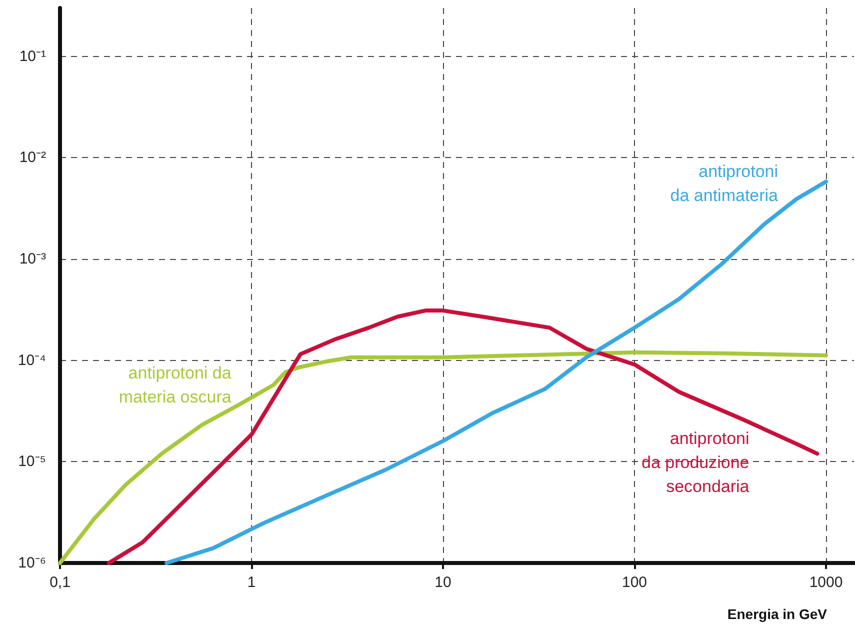 Image resolution: width=855 pixels, height=632 pixels. Describe the element at coordinates (60, 582) in the screenshot. I see `x-tick-label: 0,1` at that location.